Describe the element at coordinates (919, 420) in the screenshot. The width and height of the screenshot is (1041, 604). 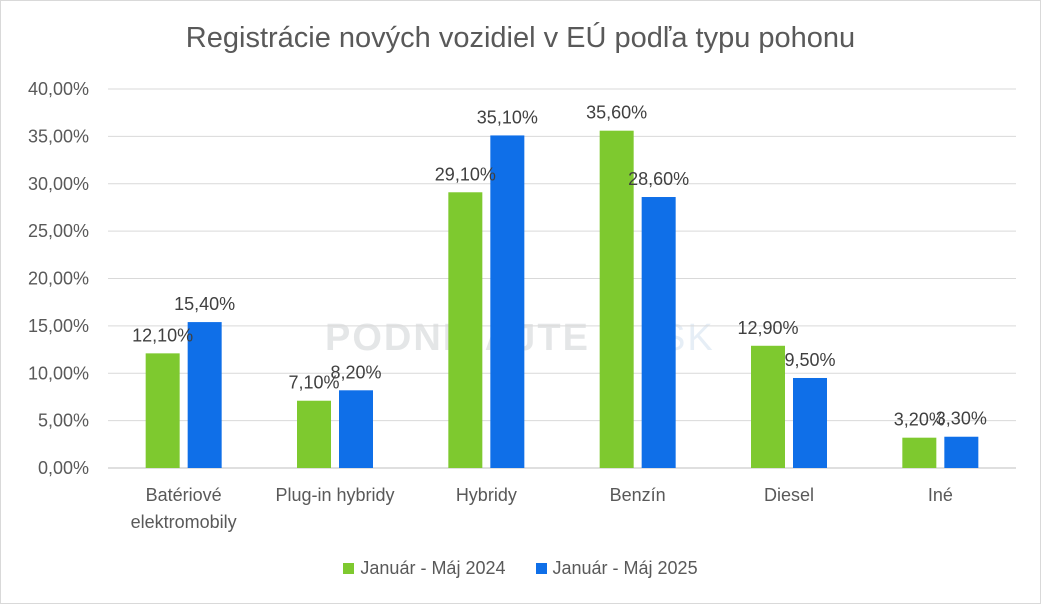
I see `data-label: 3,20%` at that location.